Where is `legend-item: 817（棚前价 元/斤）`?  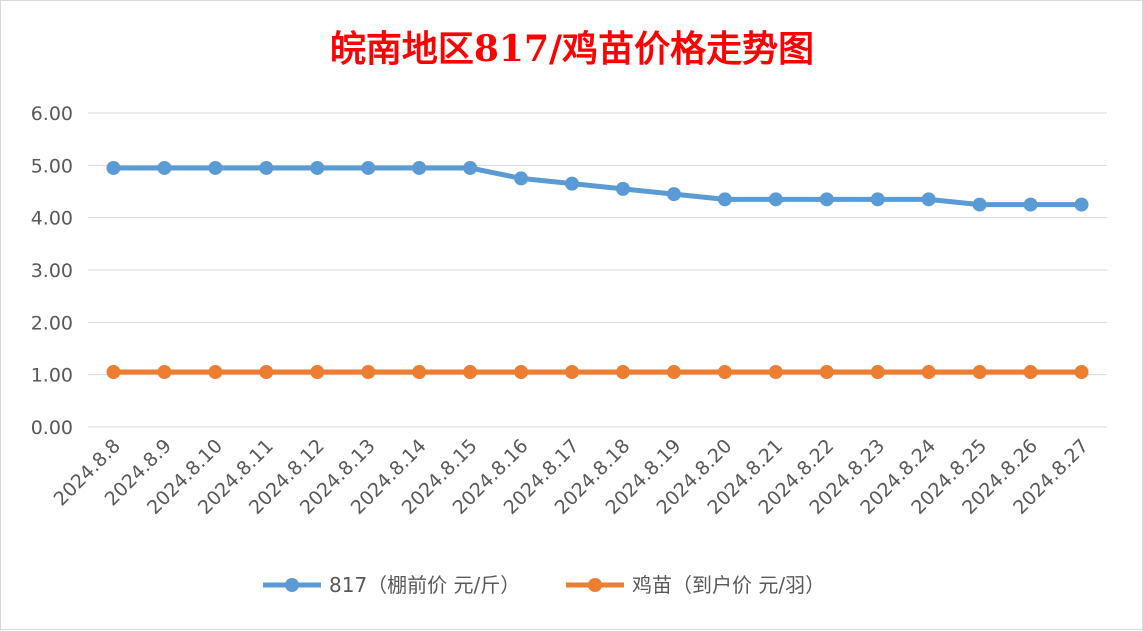 legend-item: 817（棚前价 元/斤） is located at coordinates (391, 585).